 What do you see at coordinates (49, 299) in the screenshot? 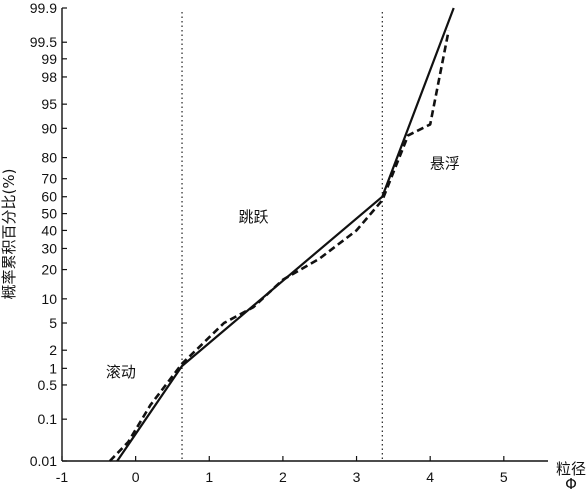
I see `y-tick-label: 10` at bounding box center [49, 299].